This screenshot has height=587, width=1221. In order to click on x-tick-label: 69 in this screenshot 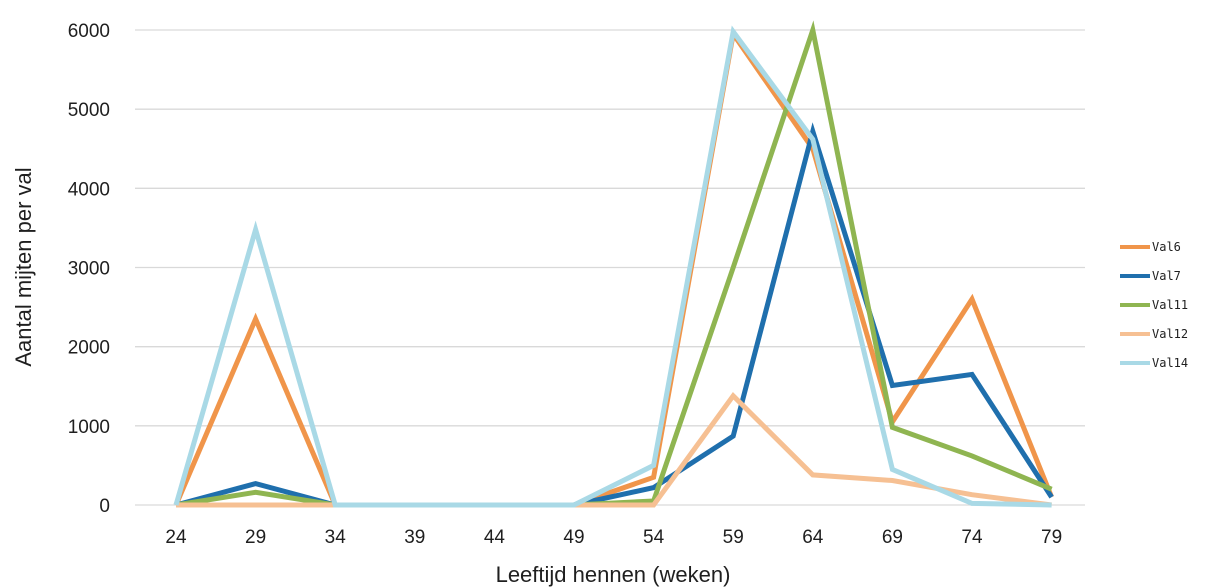, I will do `click(892, 537)`.